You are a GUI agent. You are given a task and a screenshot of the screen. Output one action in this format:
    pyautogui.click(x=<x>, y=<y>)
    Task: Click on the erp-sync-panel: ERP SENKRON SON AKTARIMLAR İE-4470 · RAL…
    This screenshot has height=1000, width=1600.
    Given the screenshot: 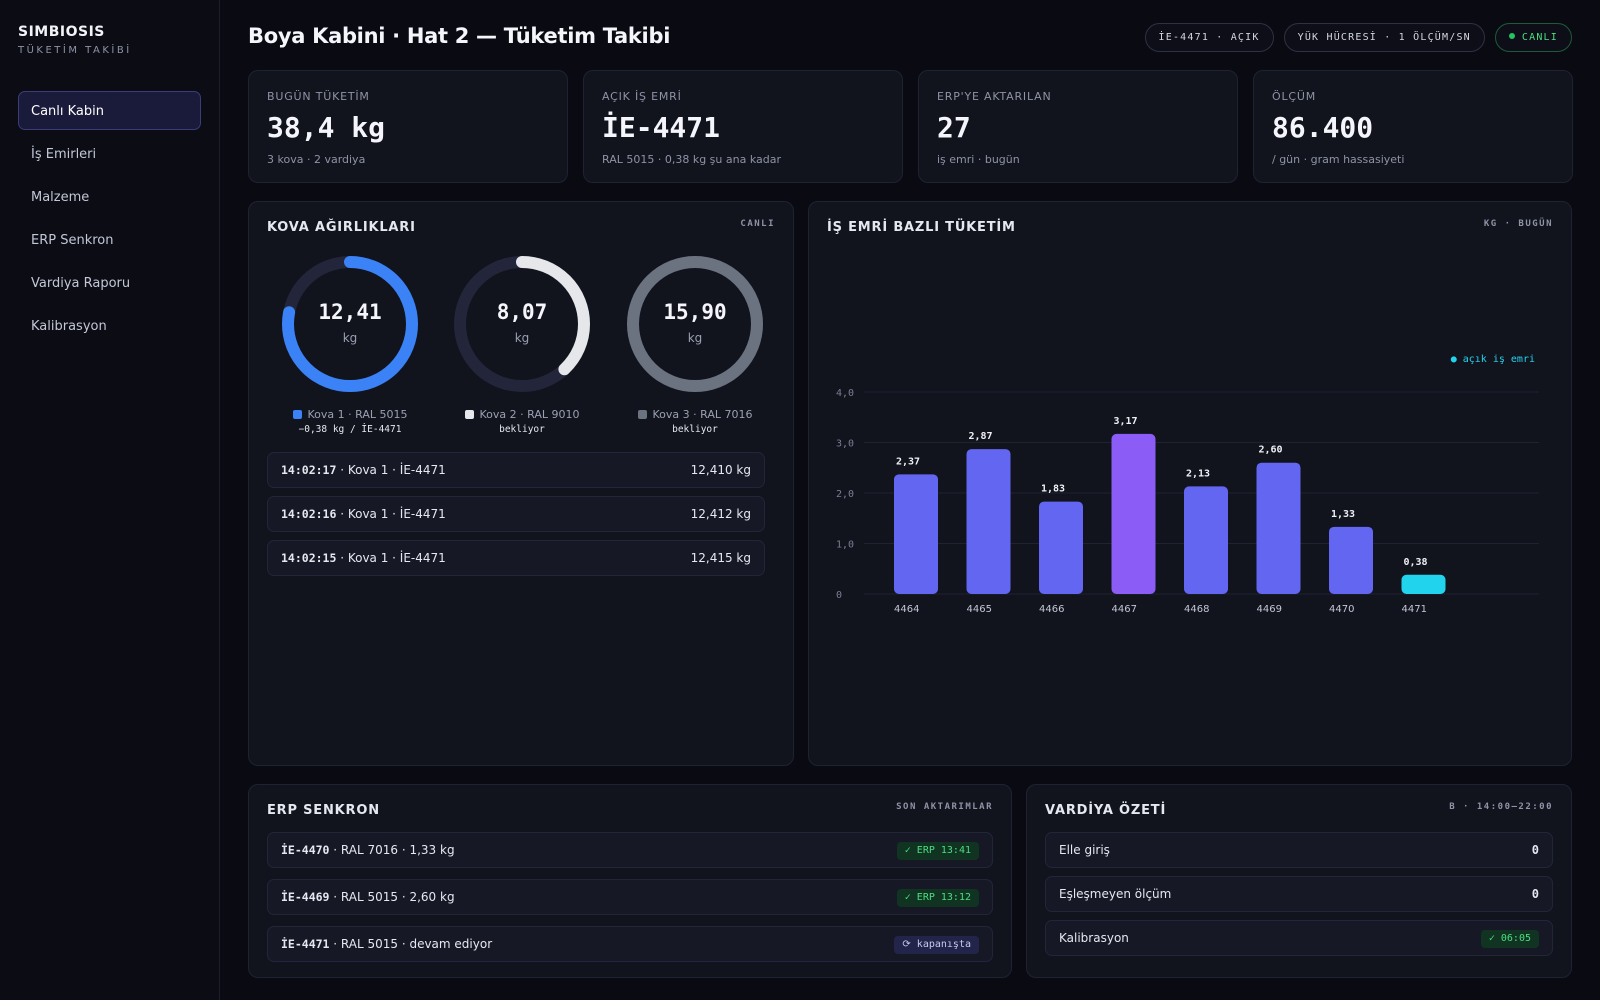 What is the action you would take?
    pyautogui.click(x=630, y=881)
    